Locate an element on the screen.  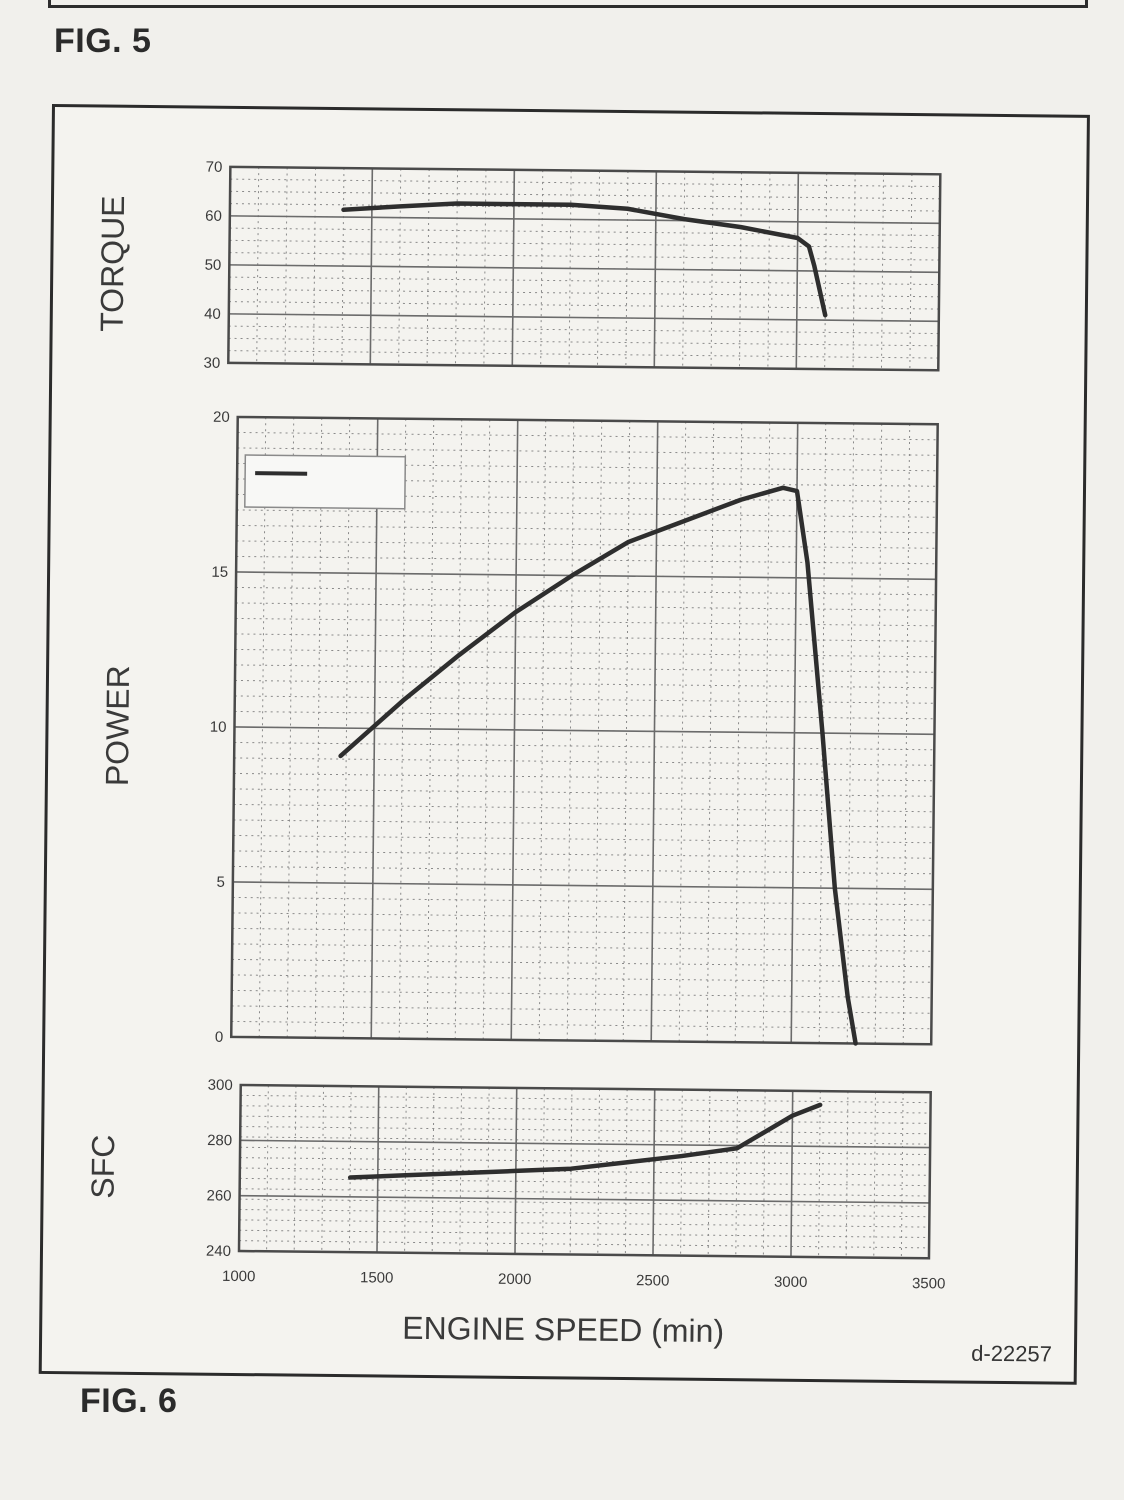
fig-5-label: FIG. 5 is located at coordinates (103, 41).